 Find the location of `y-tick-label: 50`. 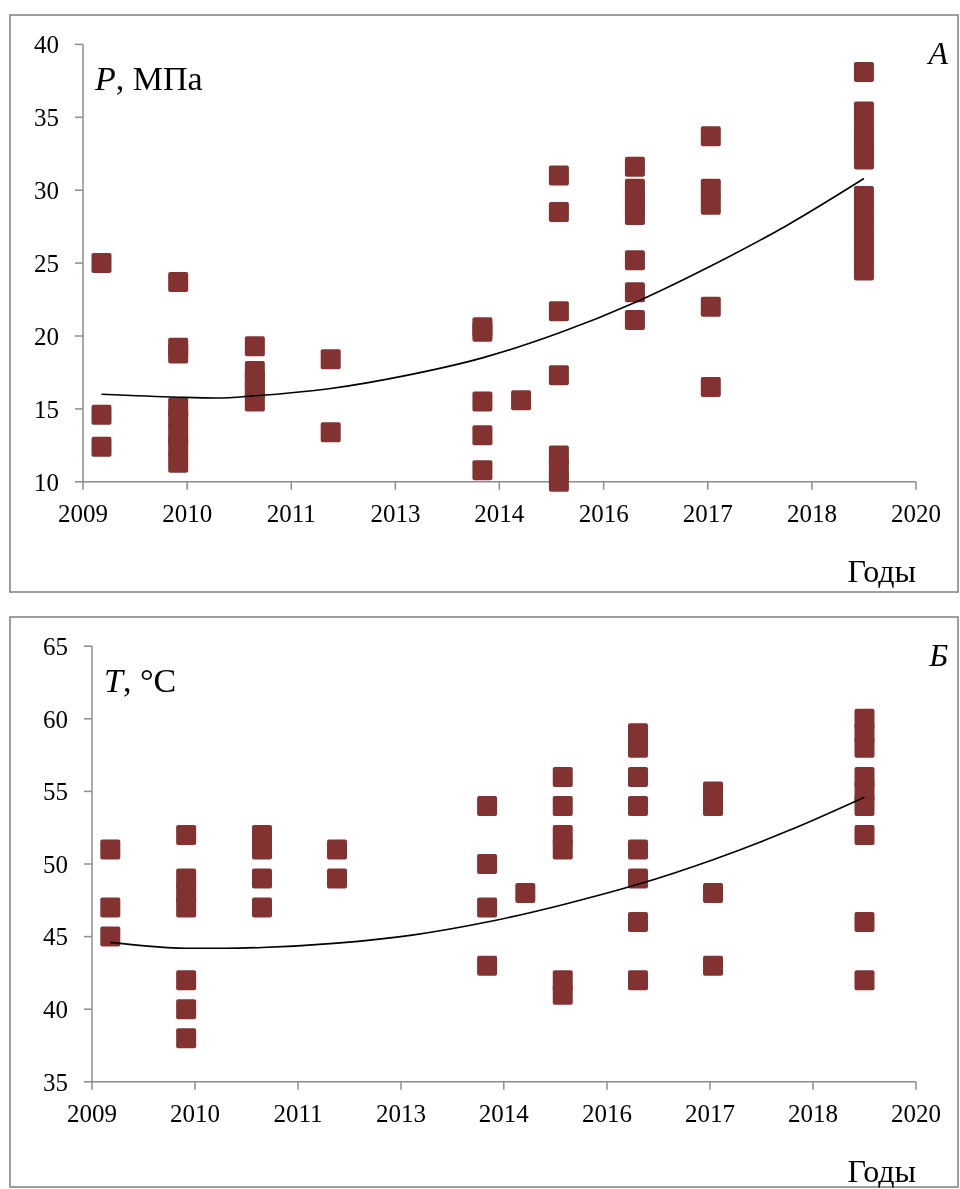

y-tick-label: 50 is located at coordinates (55, 864).